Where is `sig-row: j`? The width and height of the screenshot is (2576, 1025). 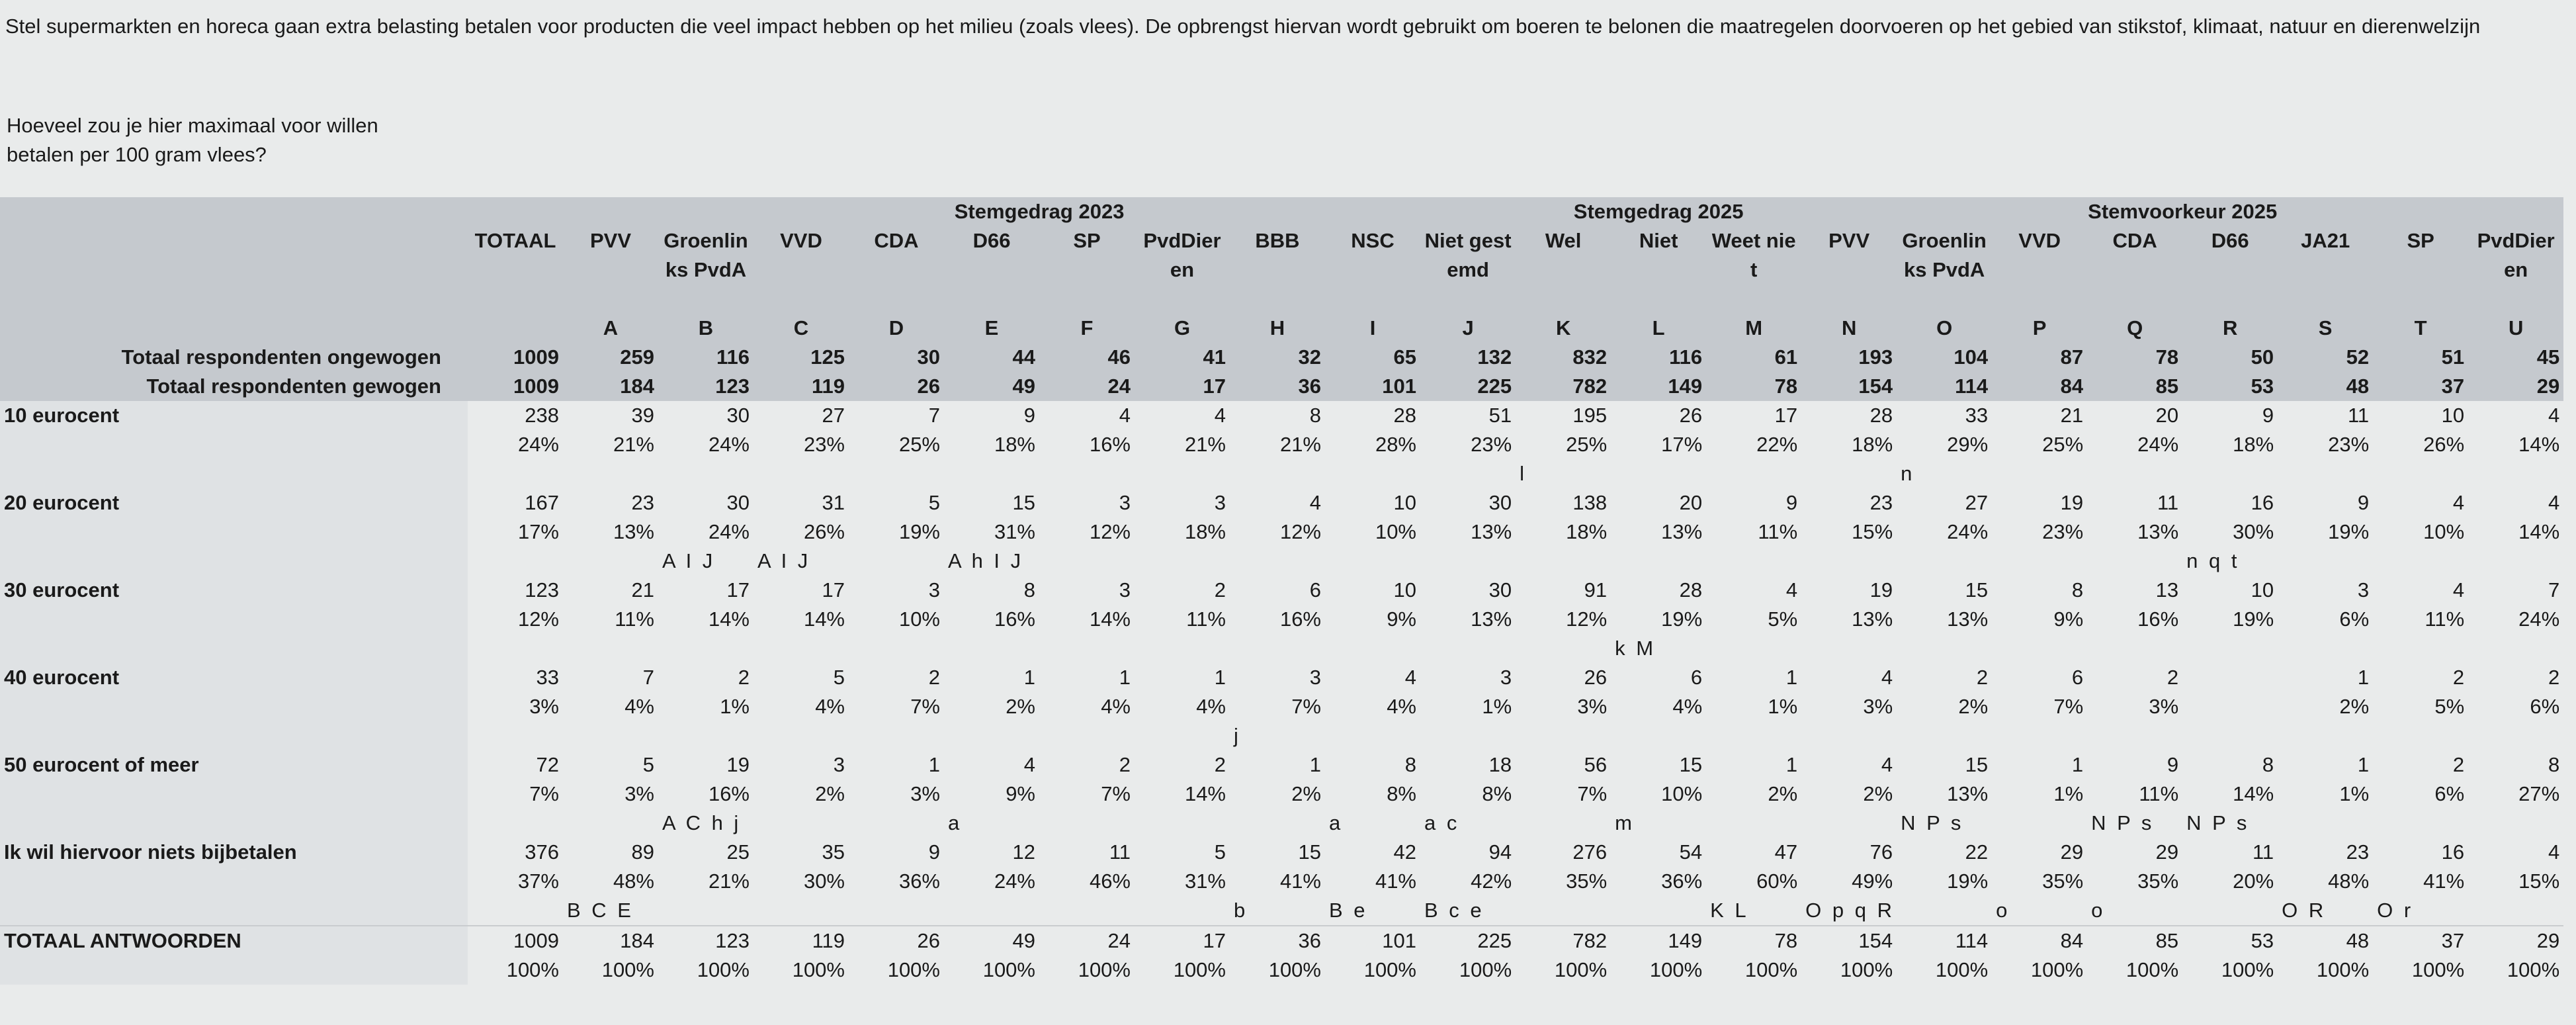 sig-row: j is located at coordinates (1281, 735).